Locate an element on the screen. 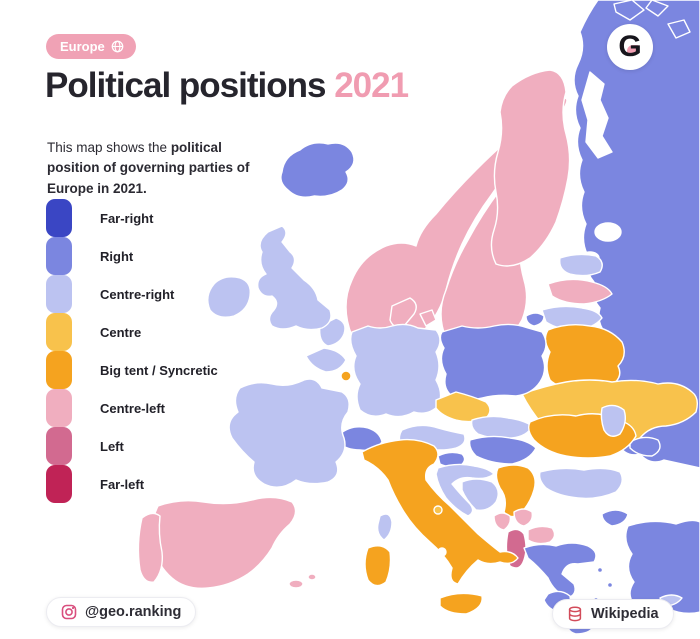  country-kosovo is located at coordinates (523, 517).